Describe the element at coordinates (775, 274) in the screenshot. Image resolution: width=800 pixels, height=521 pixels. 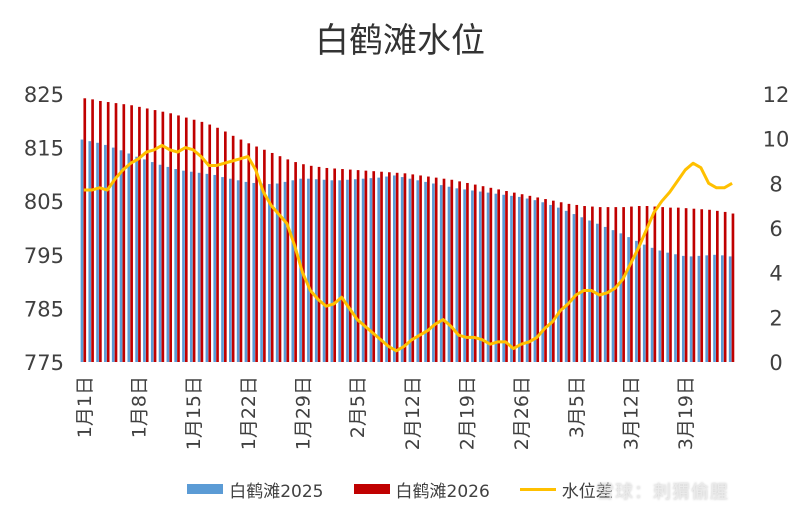
I see `right-tick-label: 4` at that location.